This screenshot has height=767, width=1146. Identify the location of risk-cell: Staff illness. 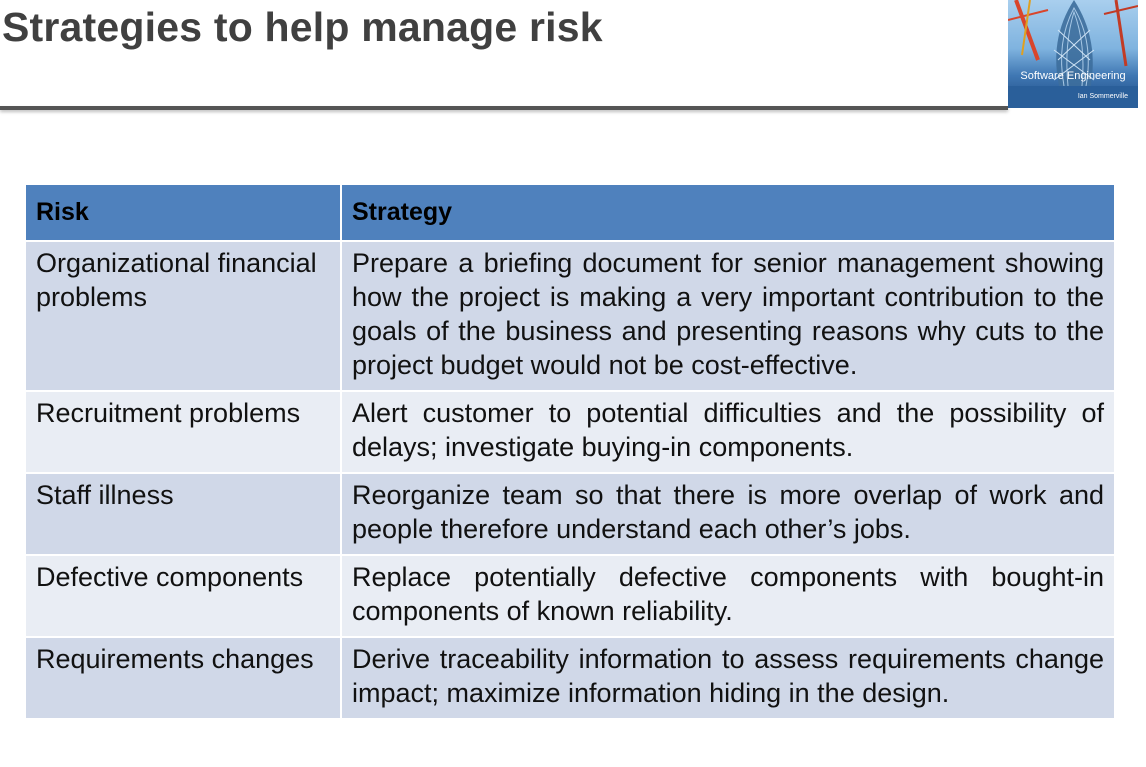
(183, 514).